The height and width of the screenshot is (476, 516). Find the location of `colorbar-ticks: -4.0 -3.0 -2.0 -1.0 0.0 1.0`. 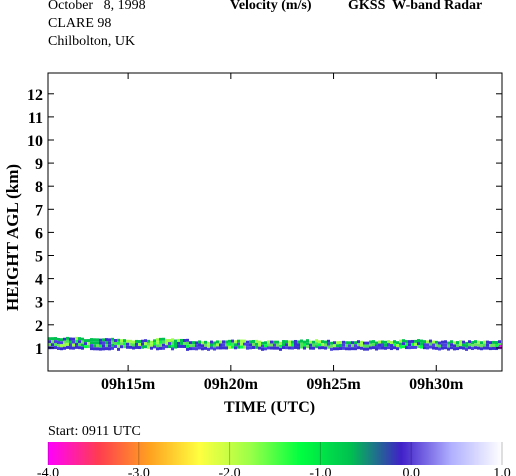

colorbar-ticks: -4.0 -3.0 -2.0 -1.0 0.0 1.0 is located at coordinates (274, 459).